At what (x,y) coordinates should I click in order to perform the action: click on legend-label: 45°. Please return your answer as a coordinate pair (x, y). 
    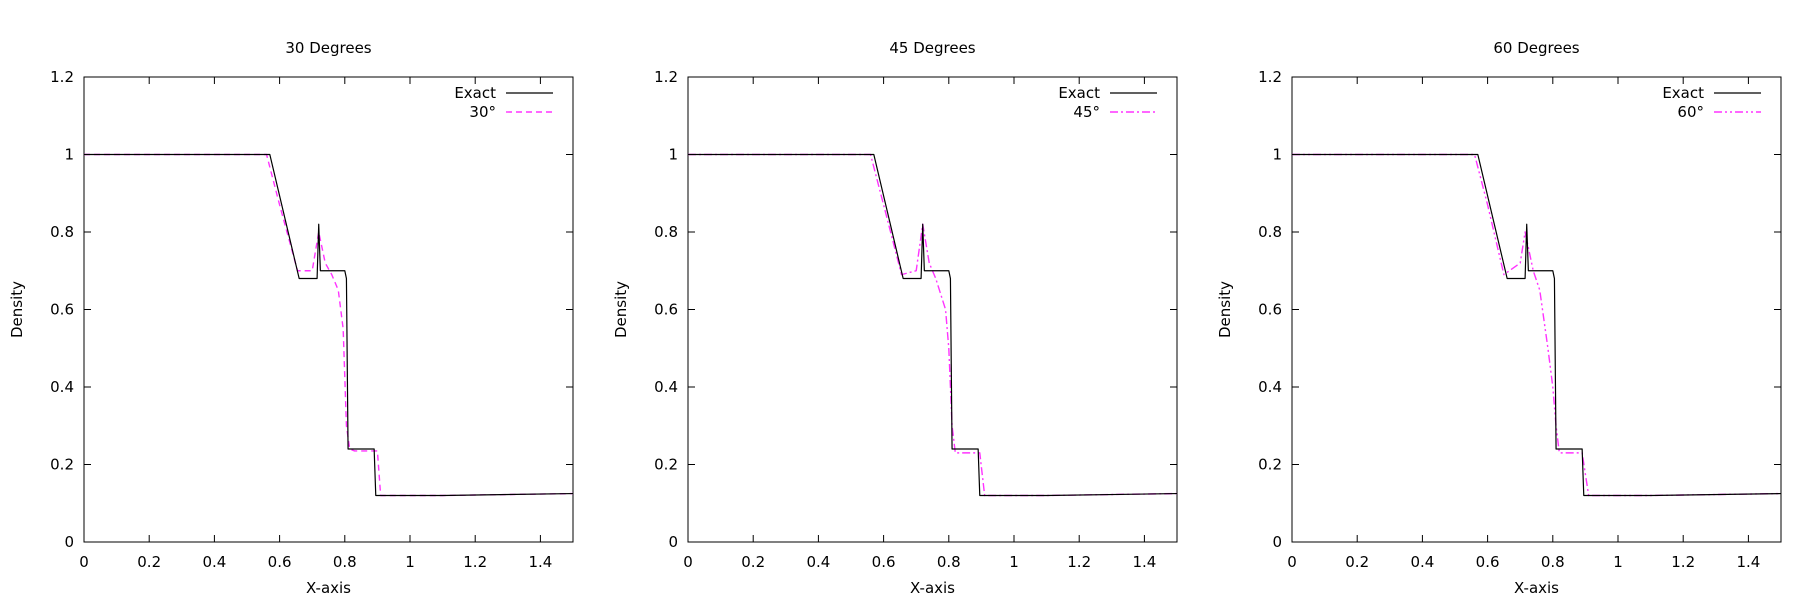
    Looking at the image, I should click on (1086, 112).